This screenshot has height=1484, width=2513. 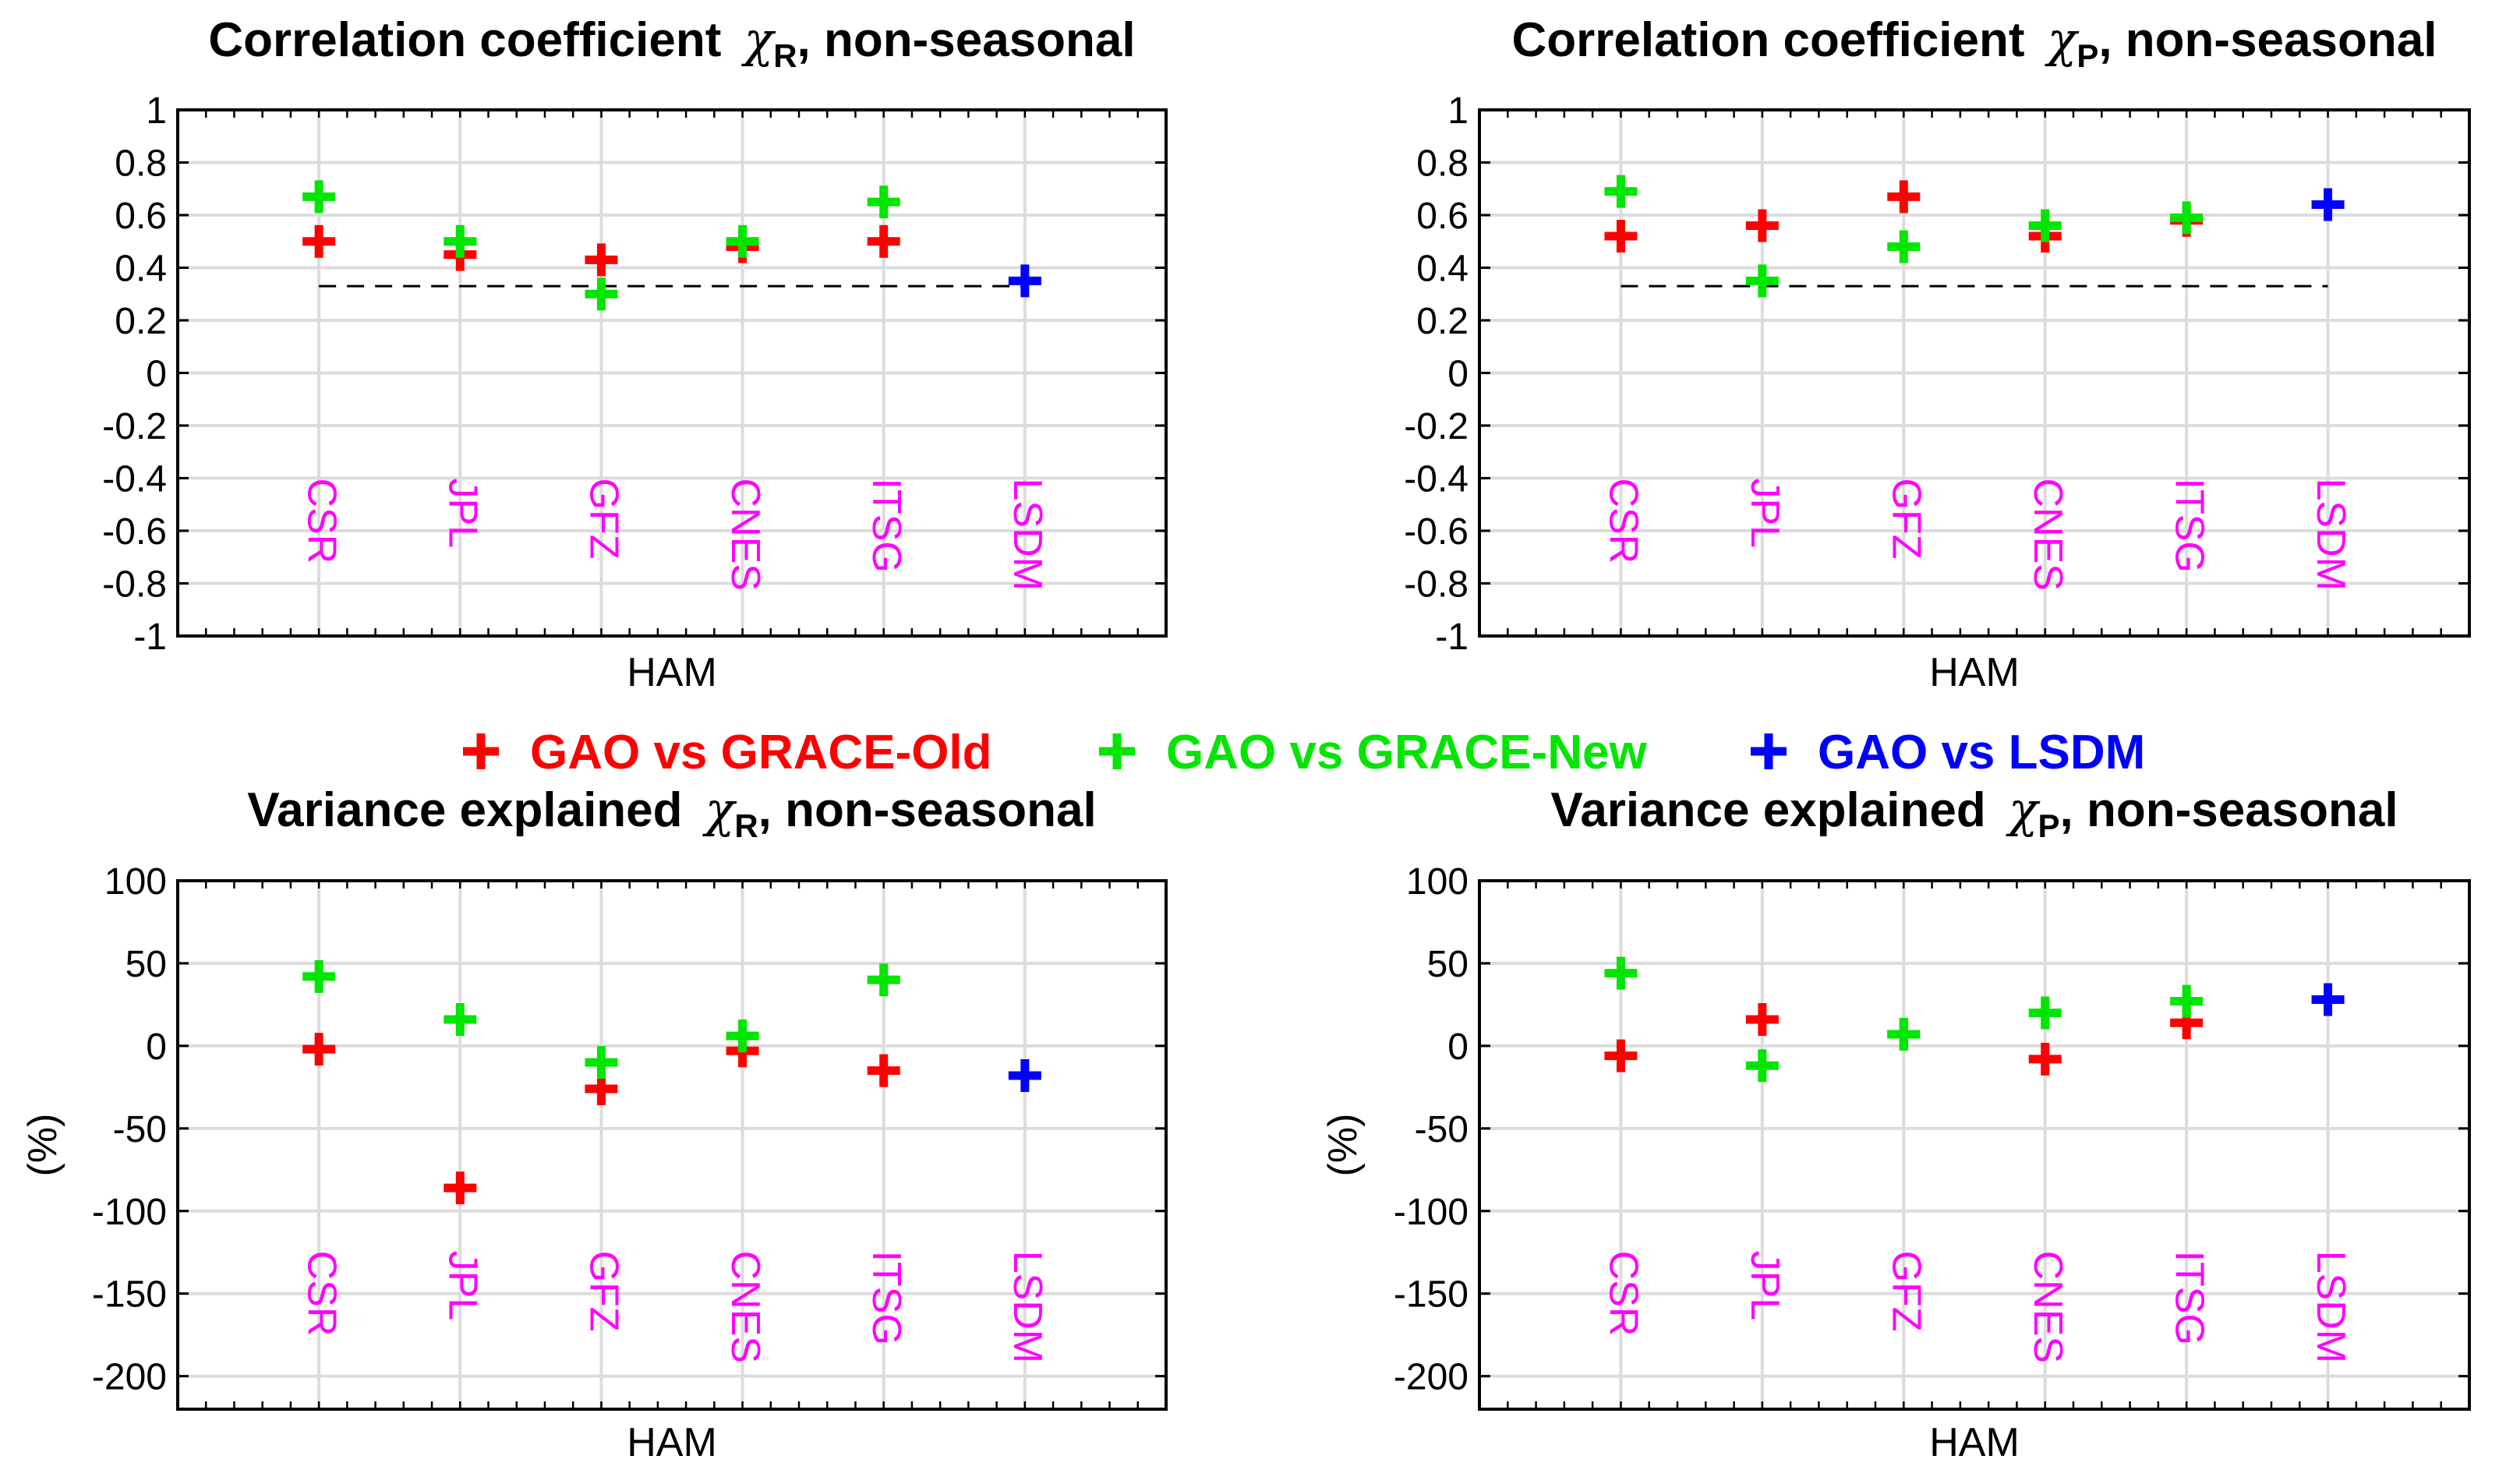 What do you see at coordinates (671, 42) in the screenshot?
I see `panel-title-correlation-chi-r: Correlation coefficient χR, non-seasonal` at bounding box center [671, 42].